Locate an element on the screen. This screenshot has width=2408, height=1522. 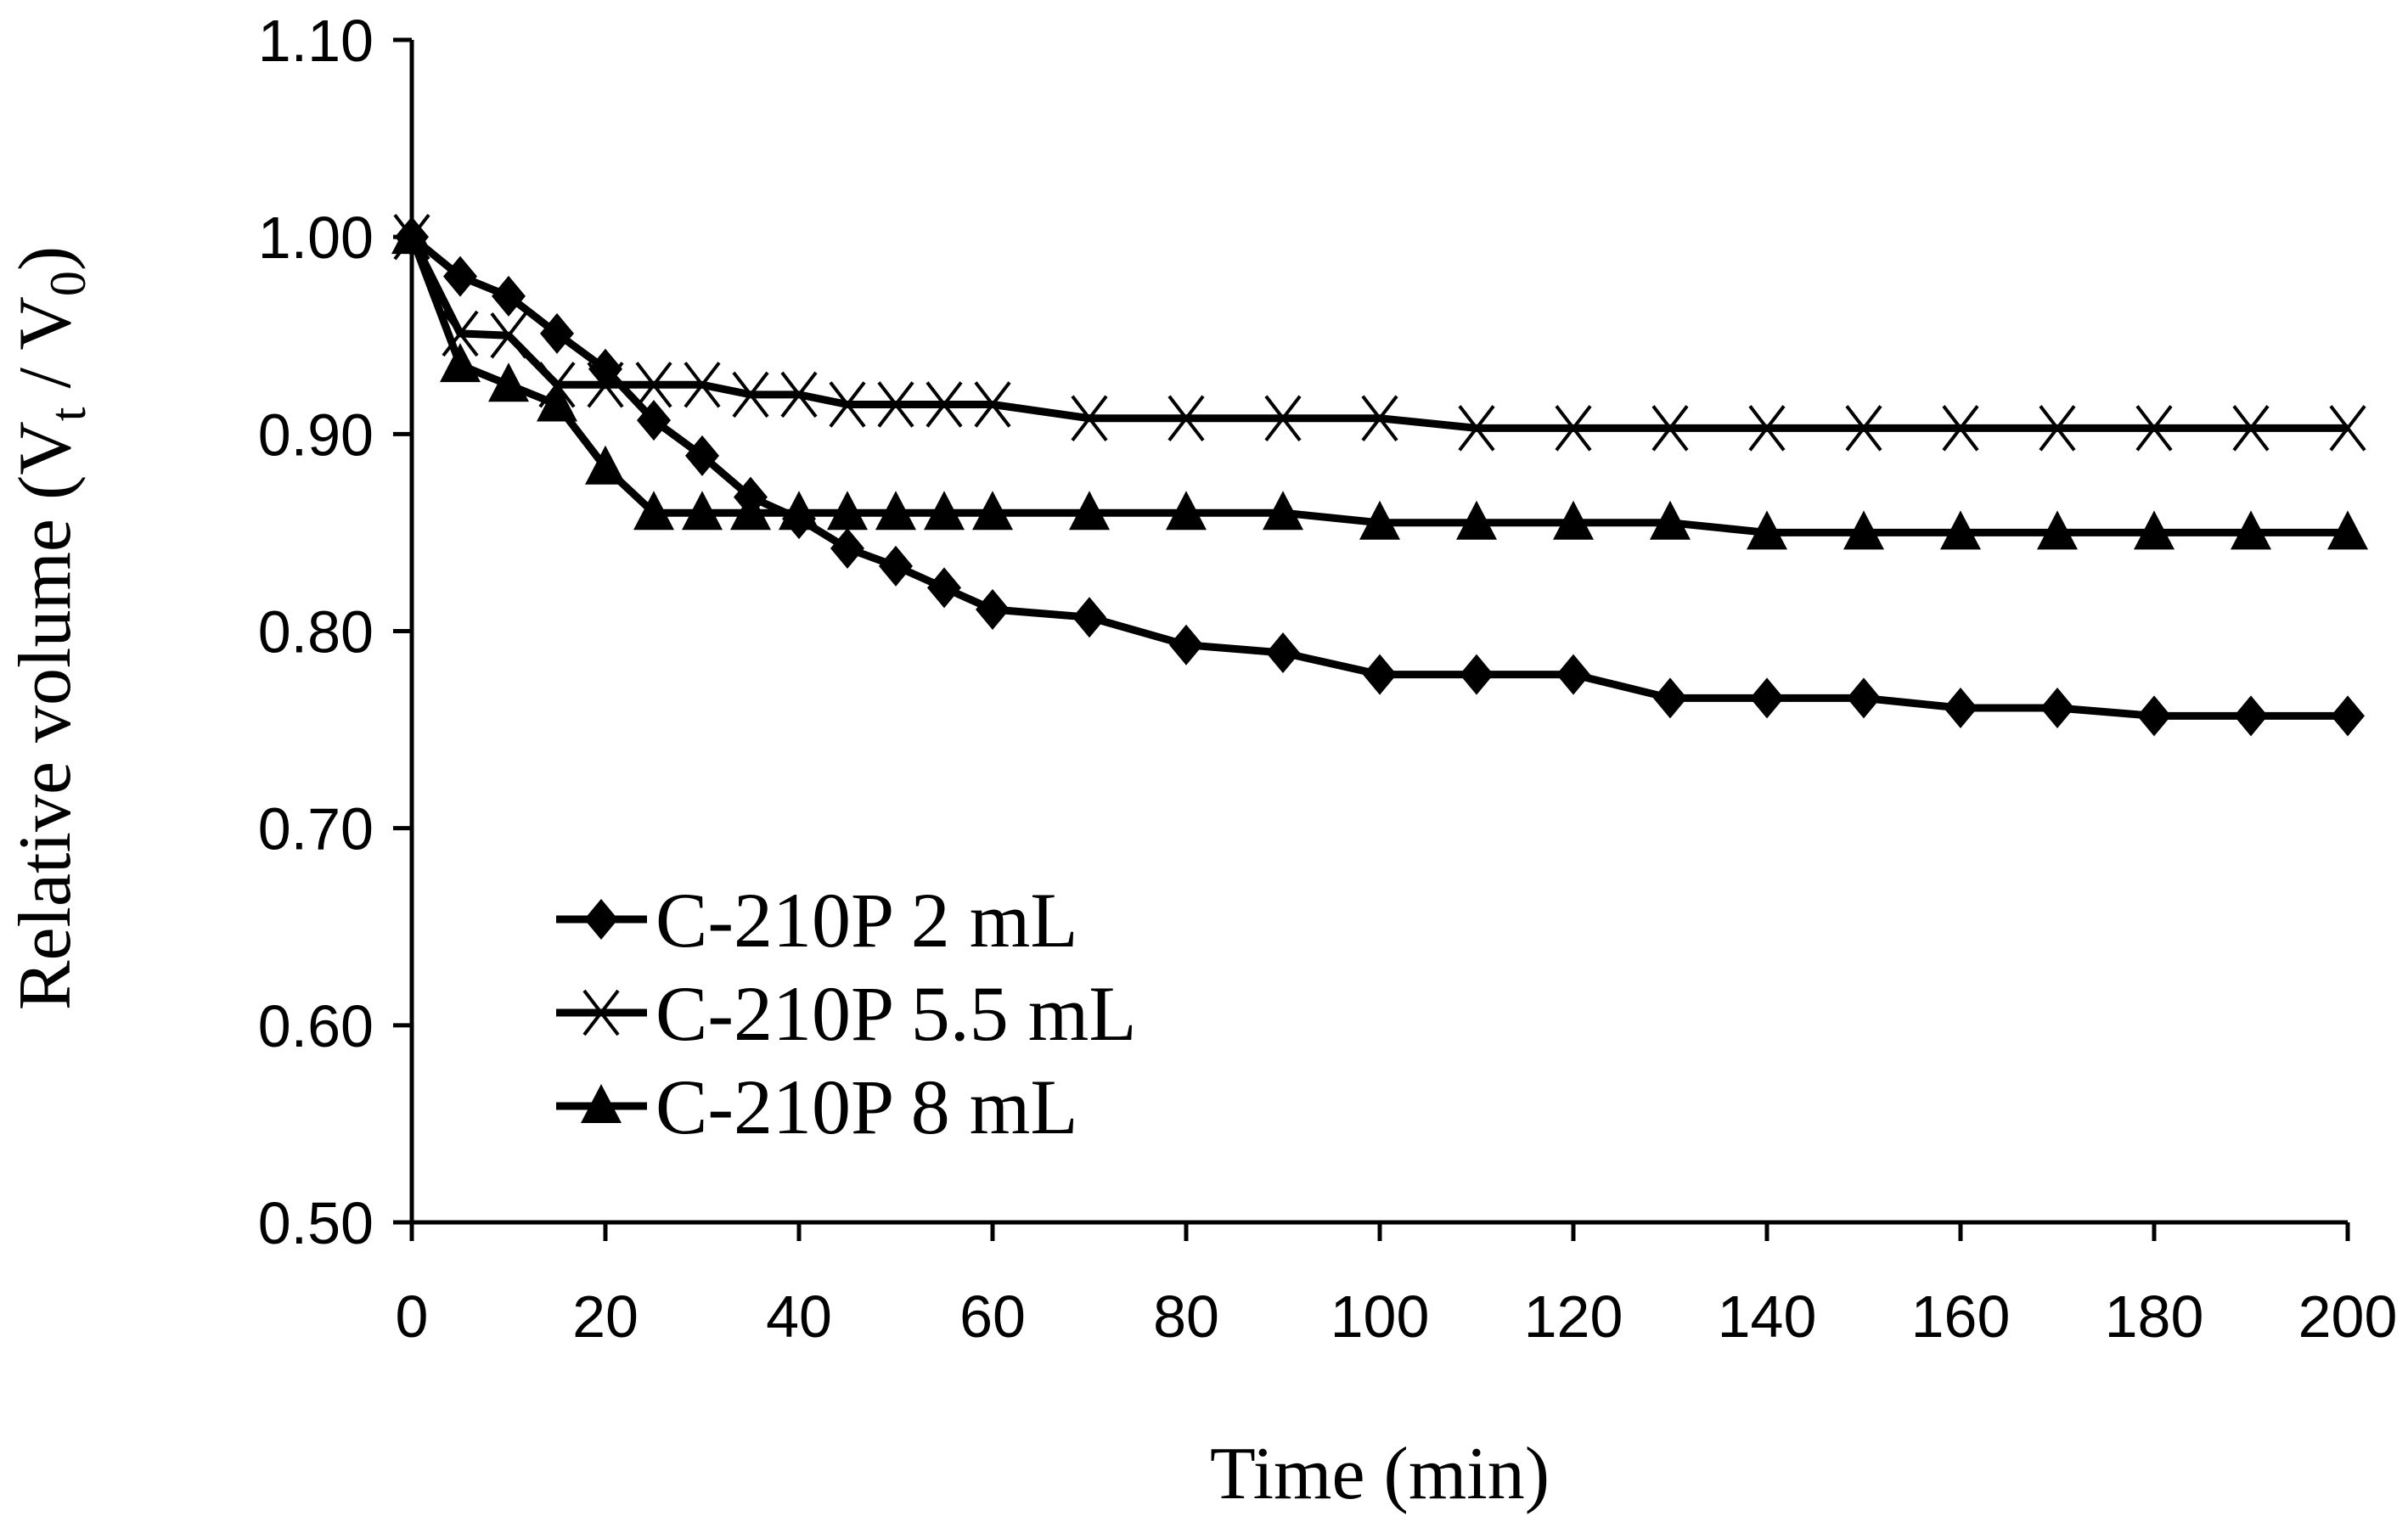
legend-label: C-210P 2 mL is located at coordinates (867, 920).